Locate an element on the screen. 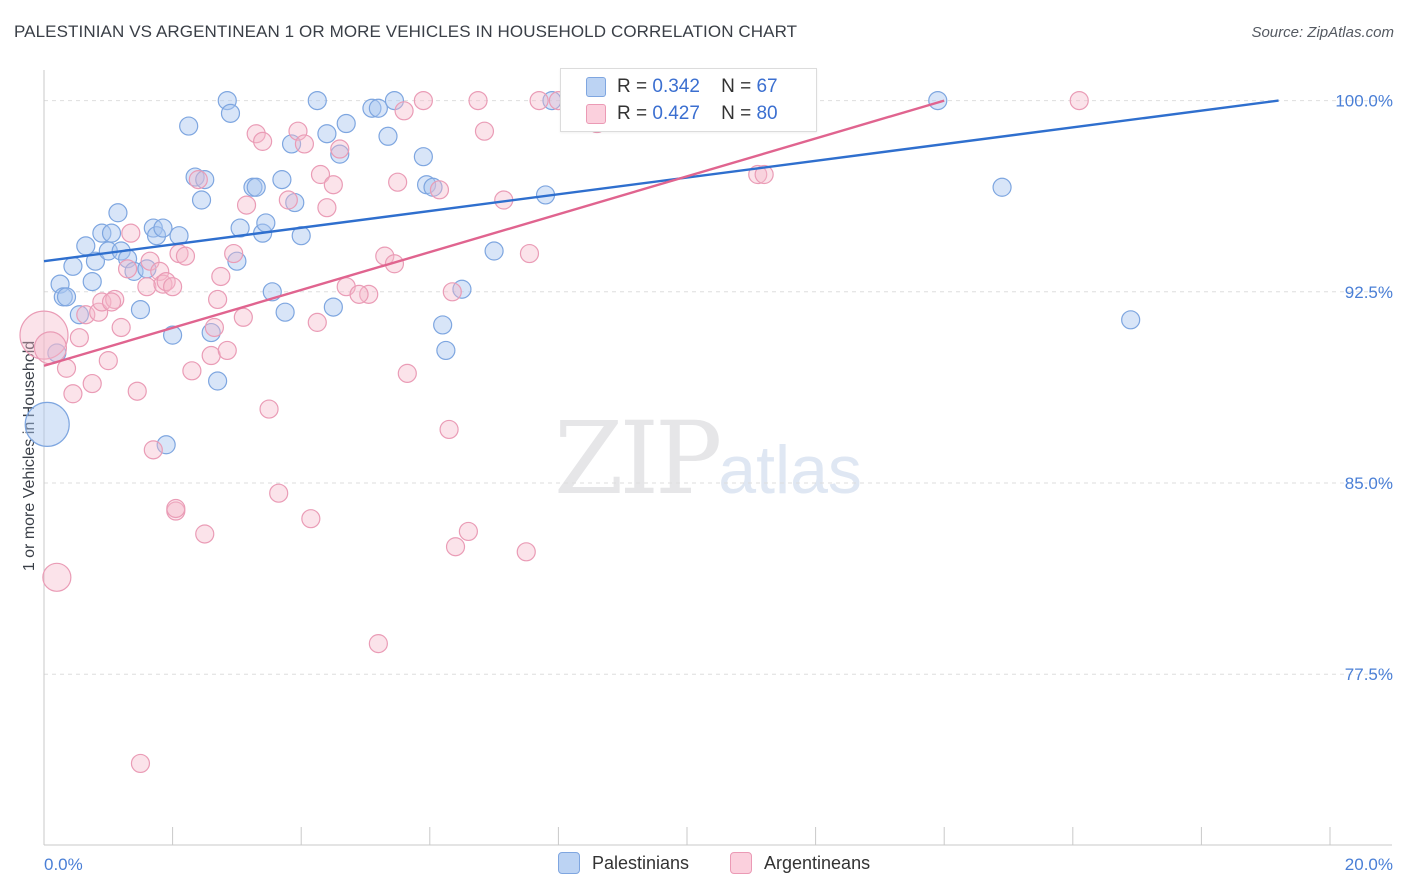  n-value-palestinians: 67 is located at coordinates (767, 86).